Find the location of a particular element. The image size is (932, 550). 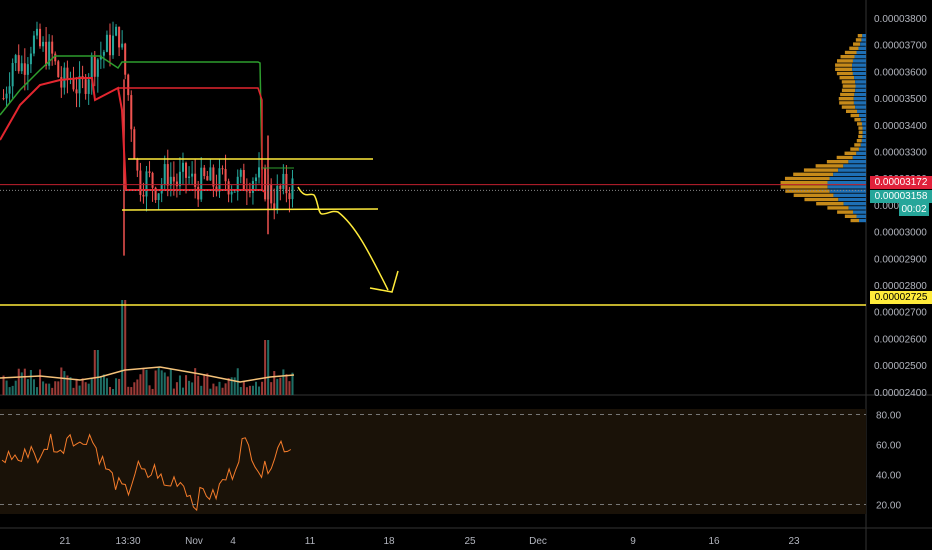

candles is located at coordinates (148, 138).